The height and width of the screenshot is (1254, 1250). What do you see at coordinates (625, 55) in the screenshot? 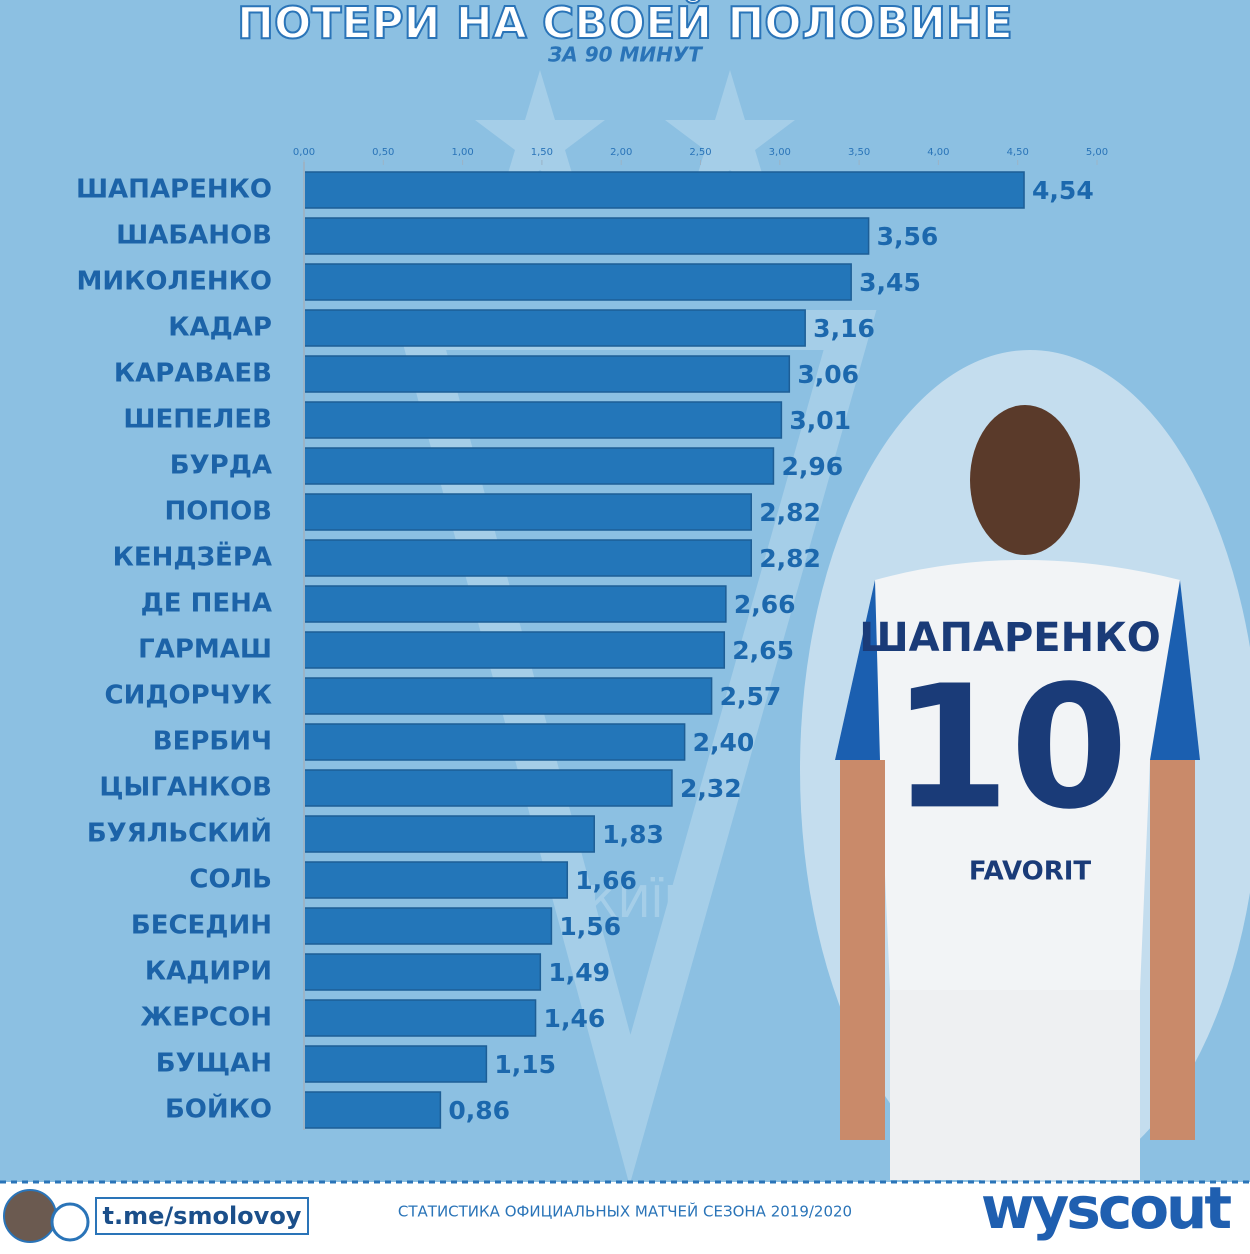
I see `chart-subtitle: ЗА 90 МИНУТ` at bounding box center [625, 55].